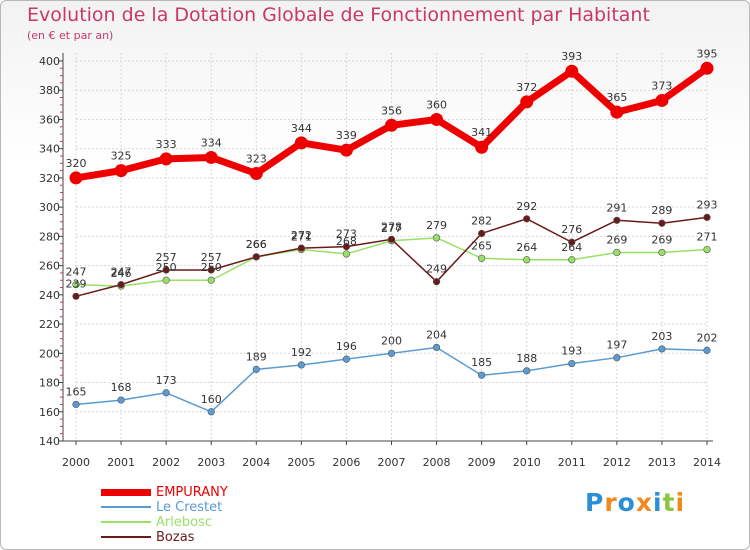 The height and width of the screenshot is (550, 750). I want to click on logo-letter: r, so click(611, 502).